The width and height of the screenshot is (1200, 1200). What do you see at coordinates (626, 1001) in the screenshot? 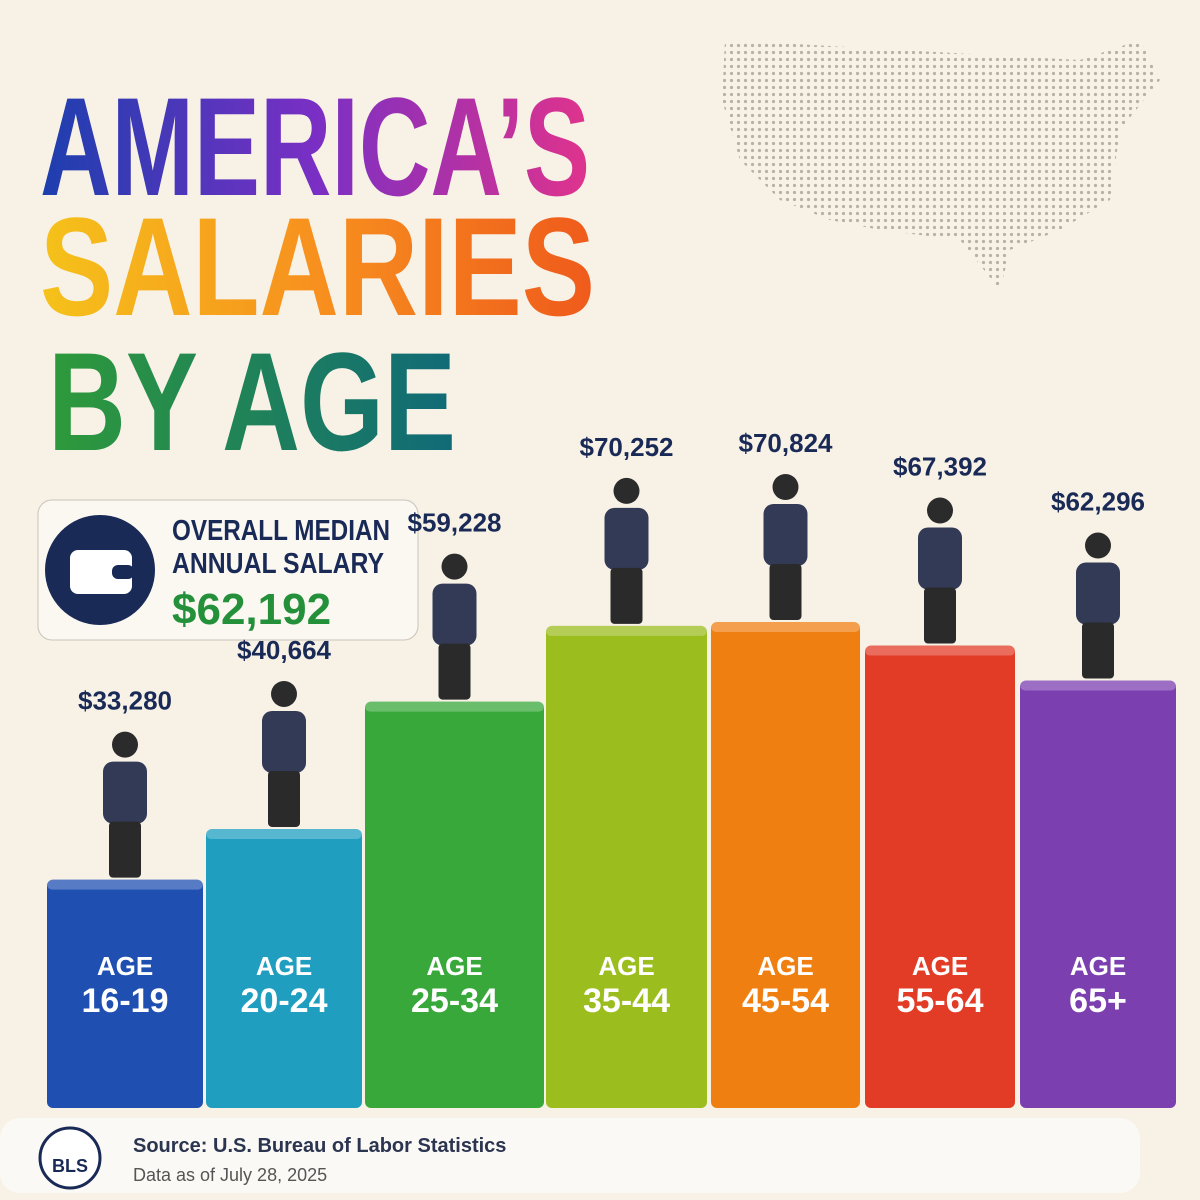
I see `bar-category: 35-44` at bounding box center [626, 1001].